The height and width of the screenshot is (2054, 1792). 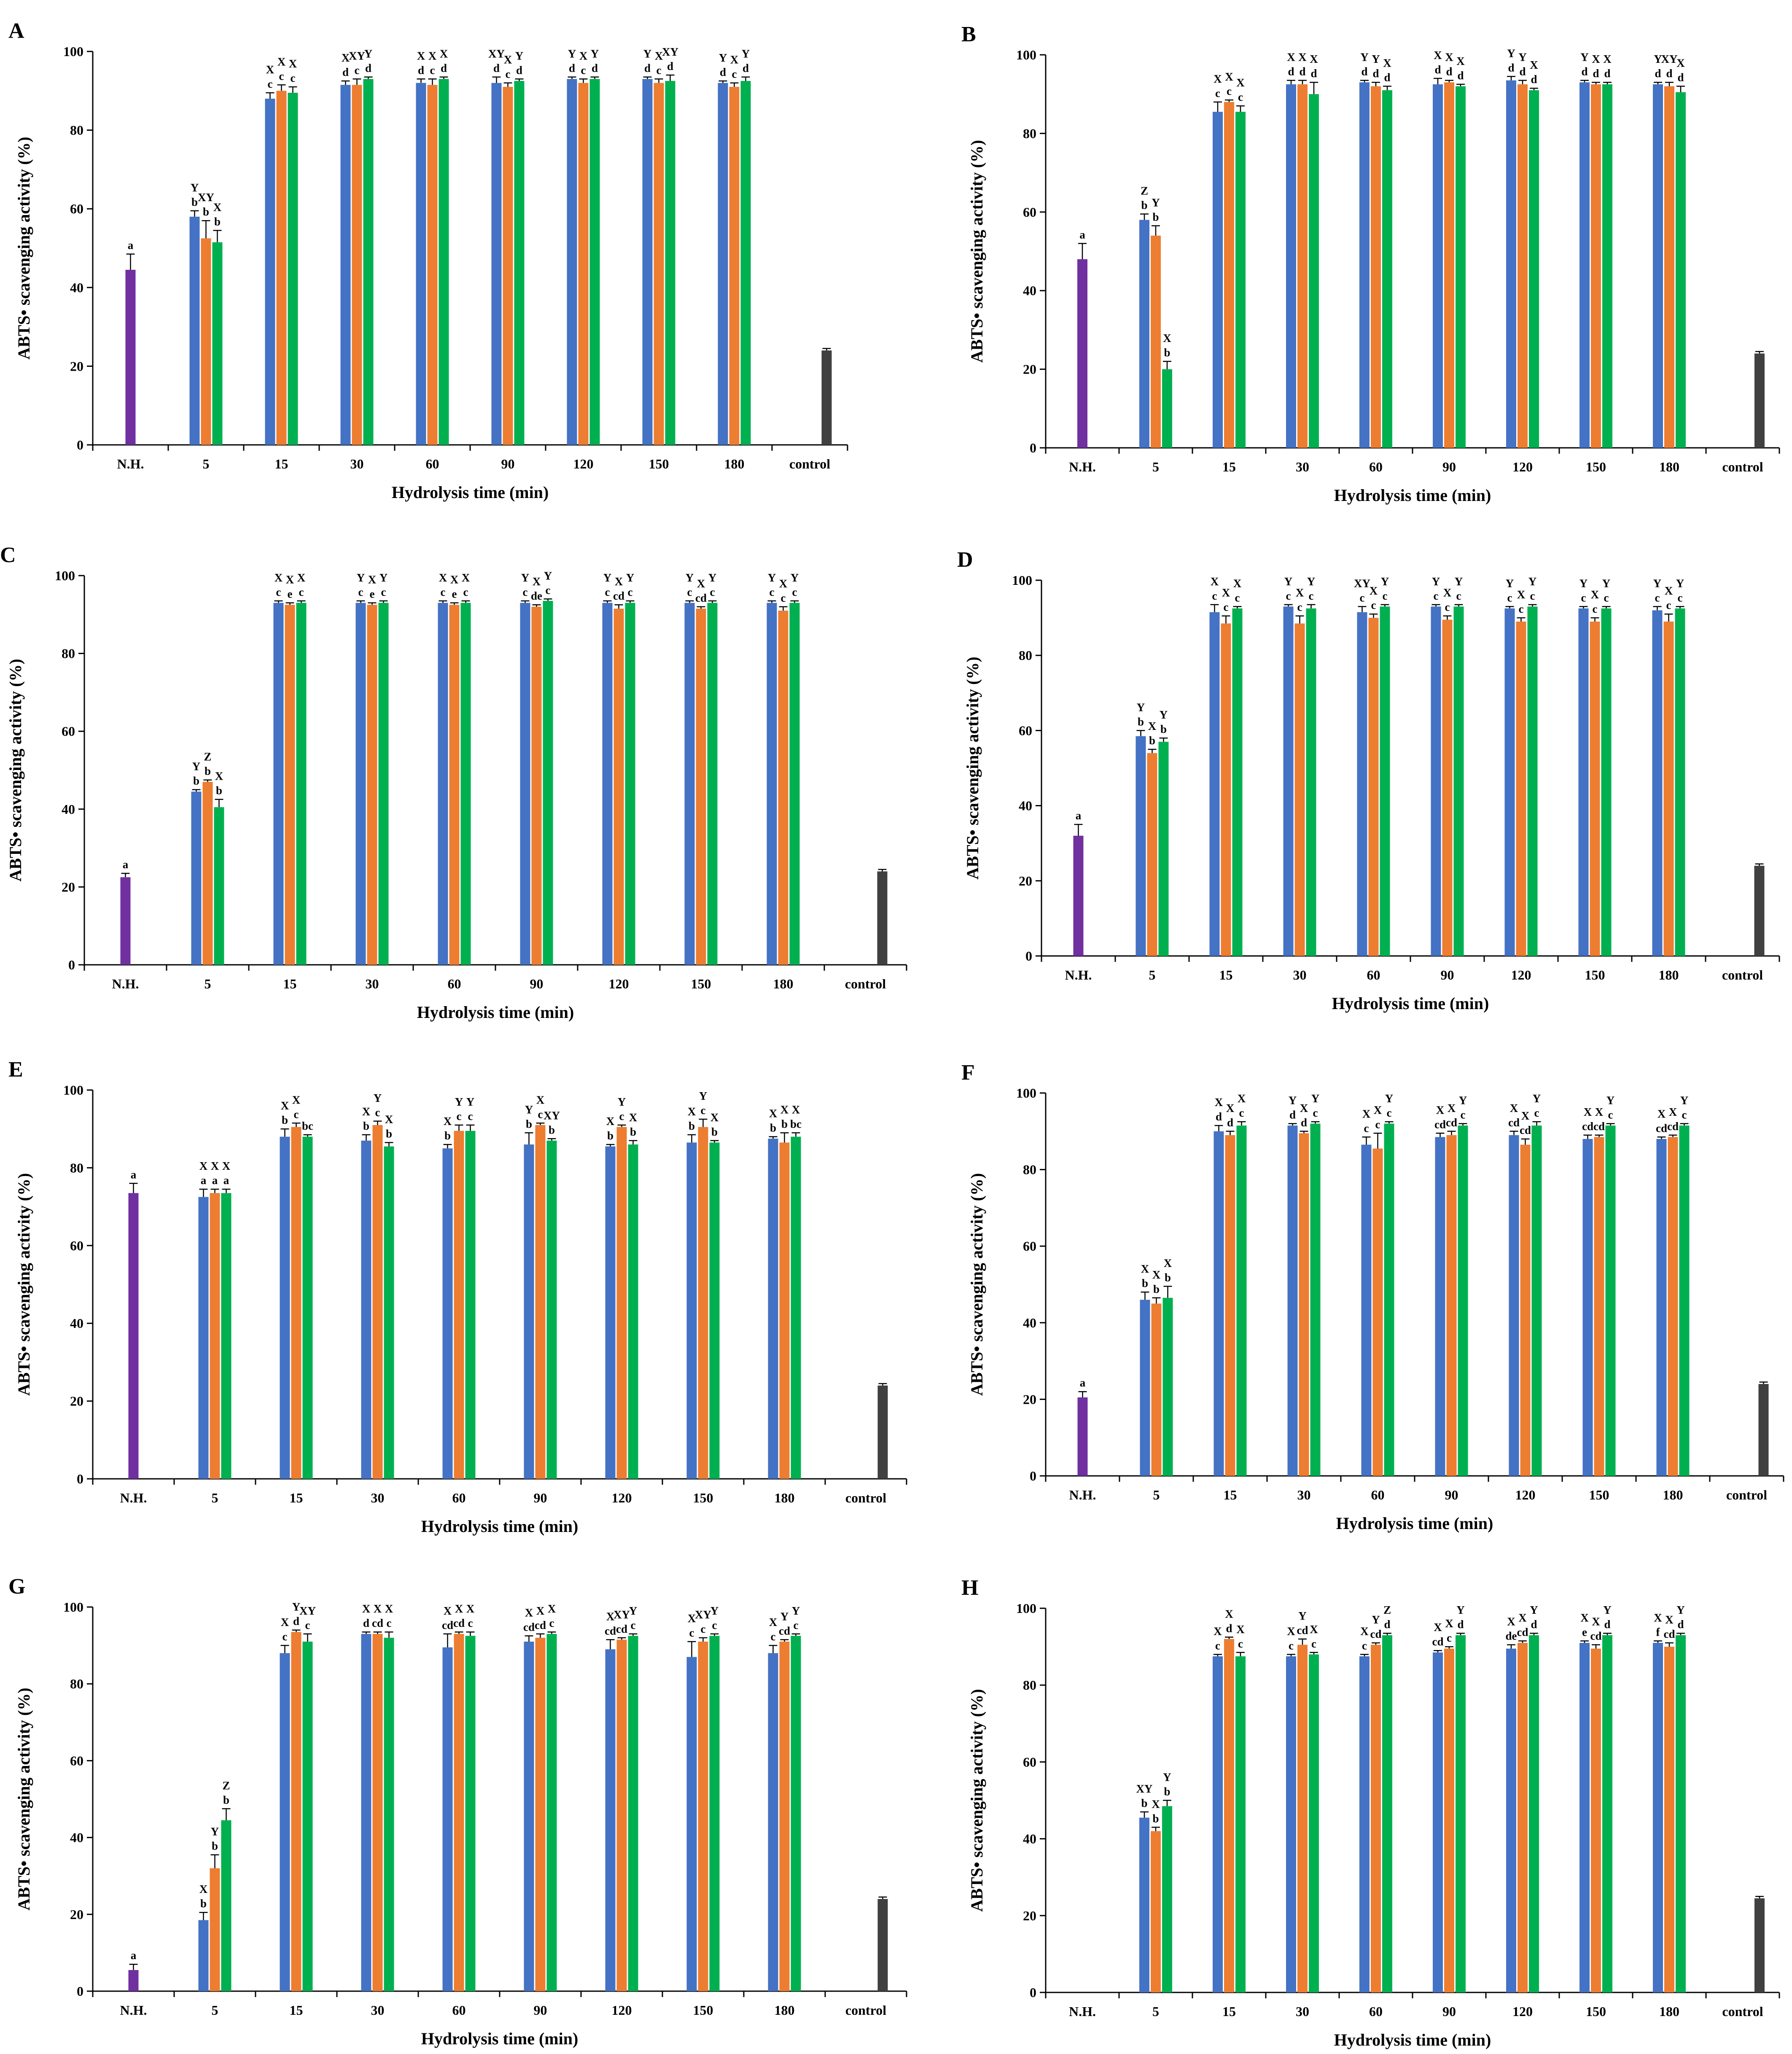 I want to click on panel-letter-h: H, so click(x=969, y=1588).